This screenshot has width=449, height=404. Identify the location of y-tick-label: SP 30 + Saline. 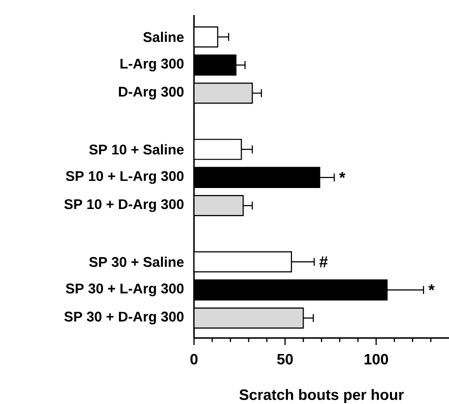
(136, 261).